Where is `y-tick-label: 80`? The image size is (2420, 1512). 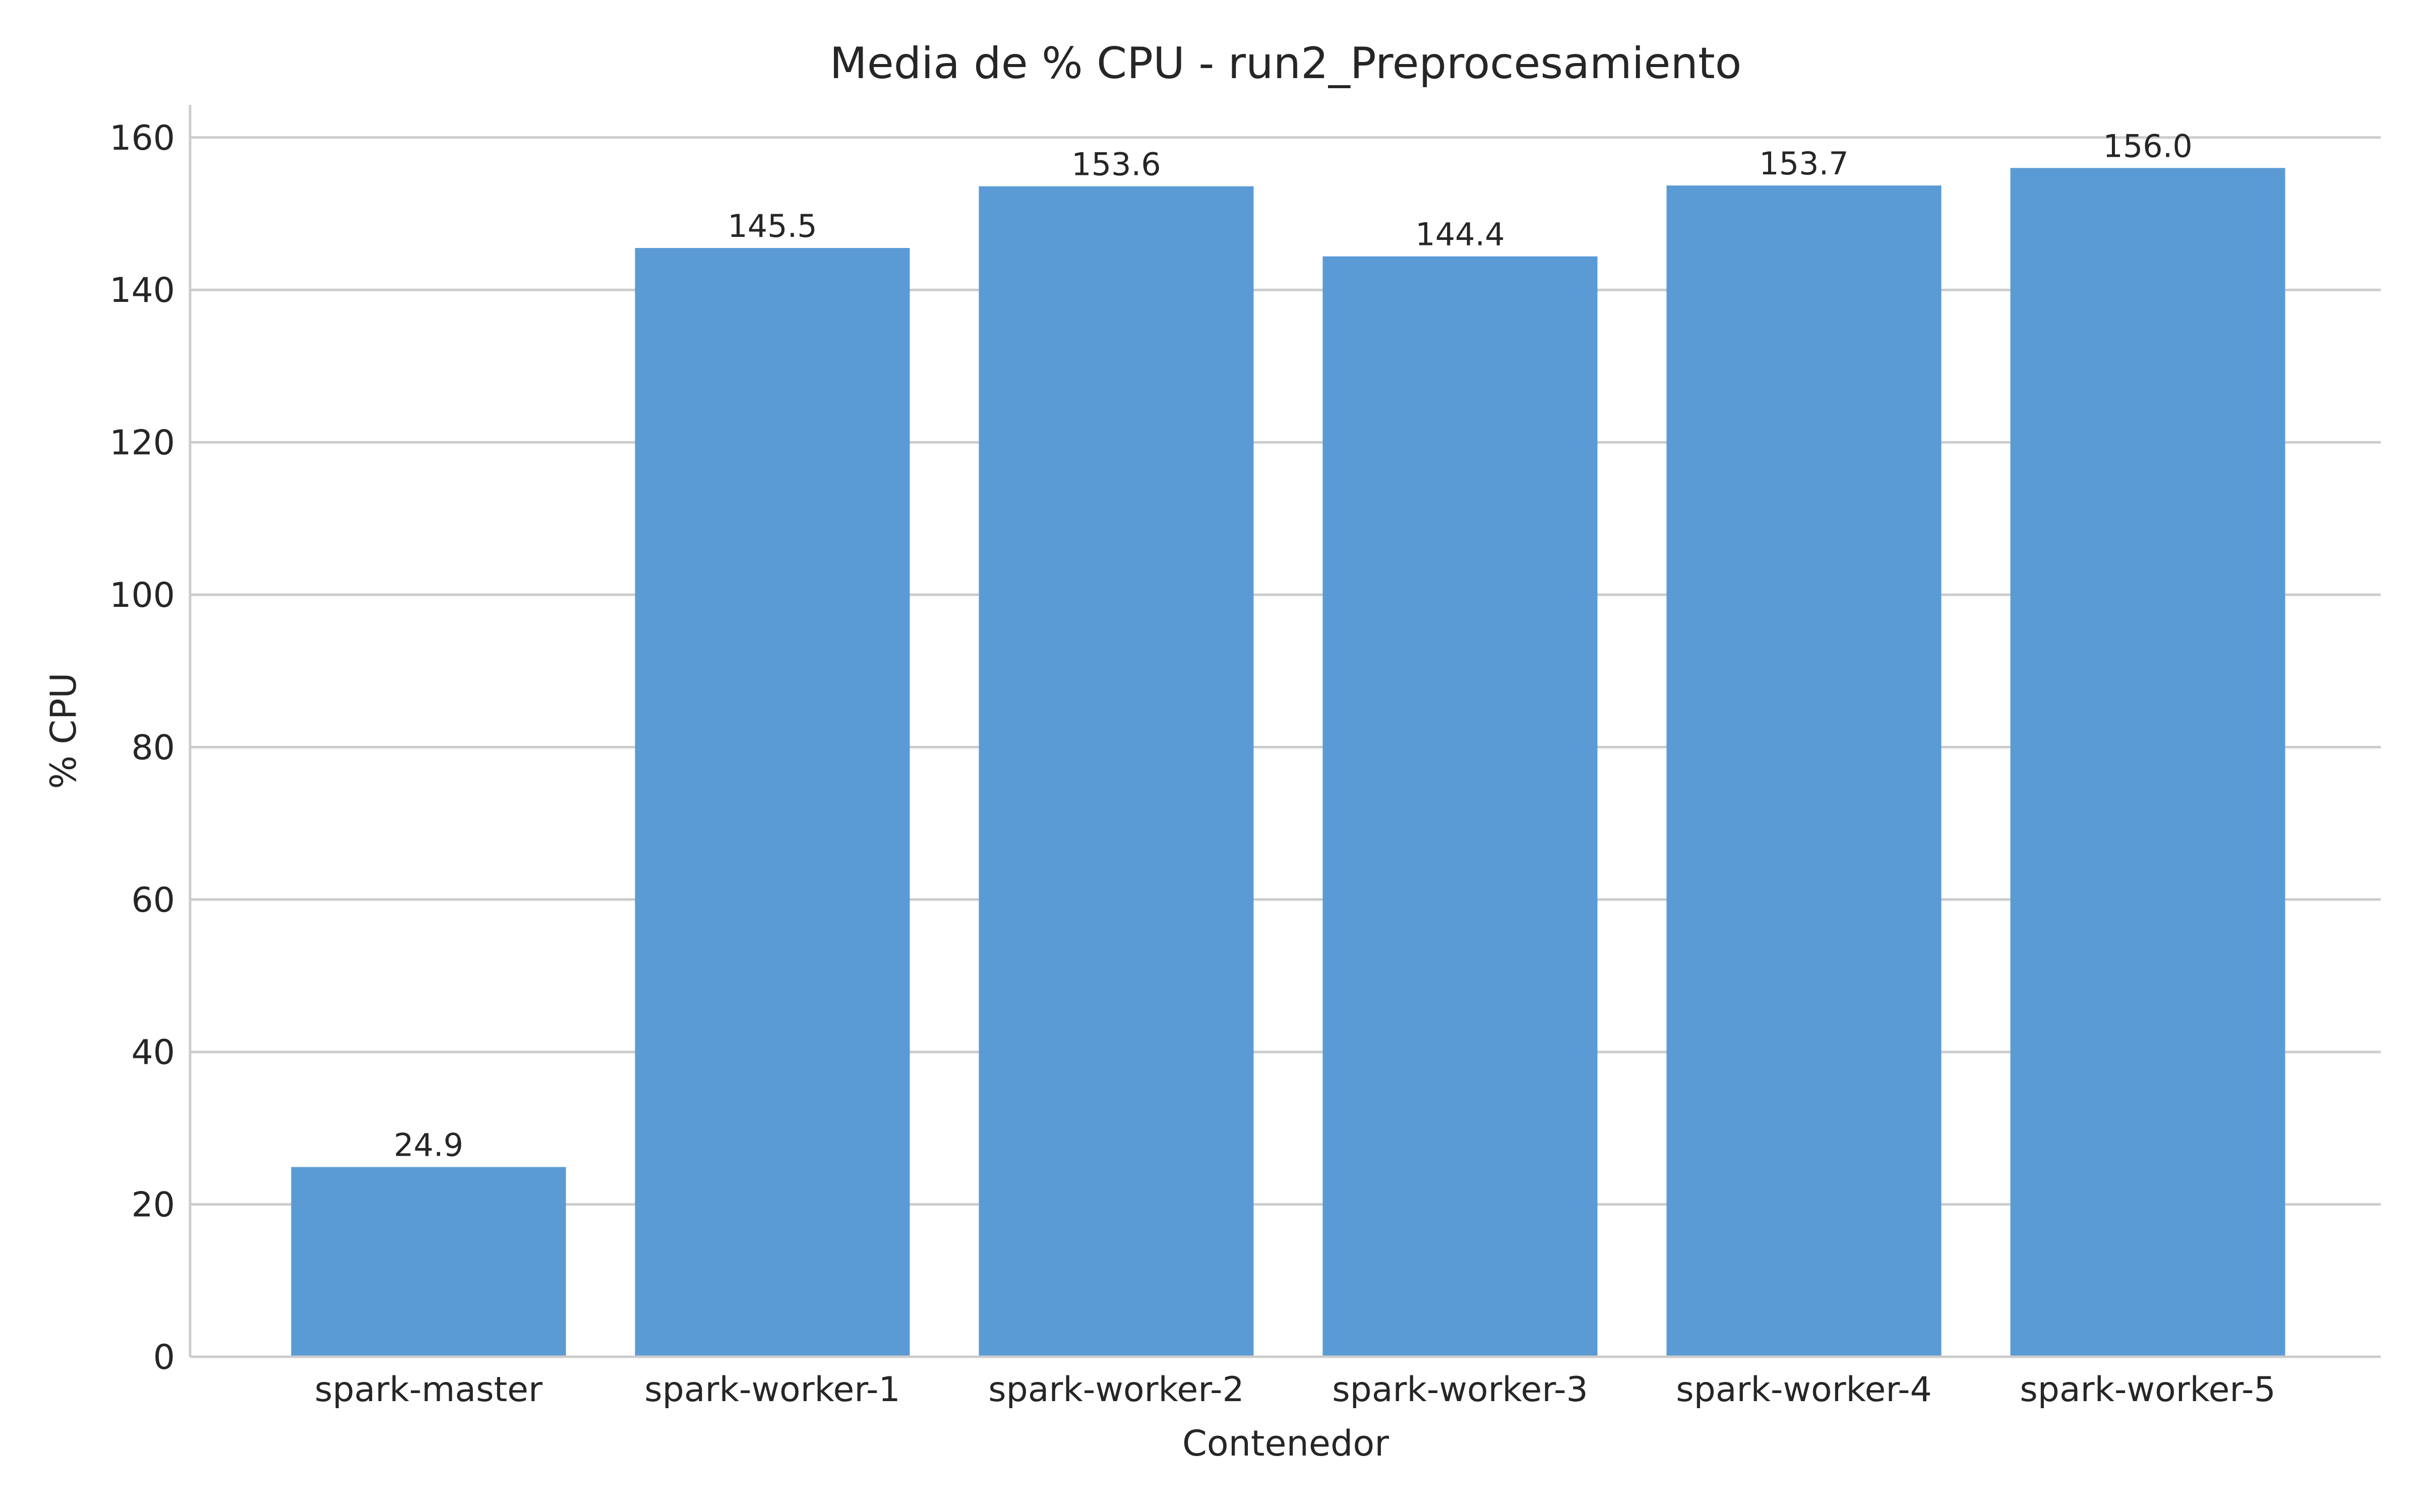 y-tick-label: 80 is located at coordinates (153, 748).